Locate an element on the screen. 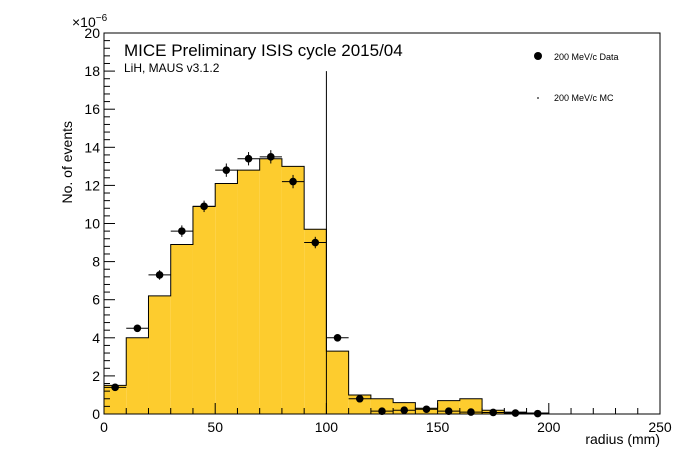 This screenshot has height=474, width=698. x-tick-label: 0 is located at coordinates (104, 427).